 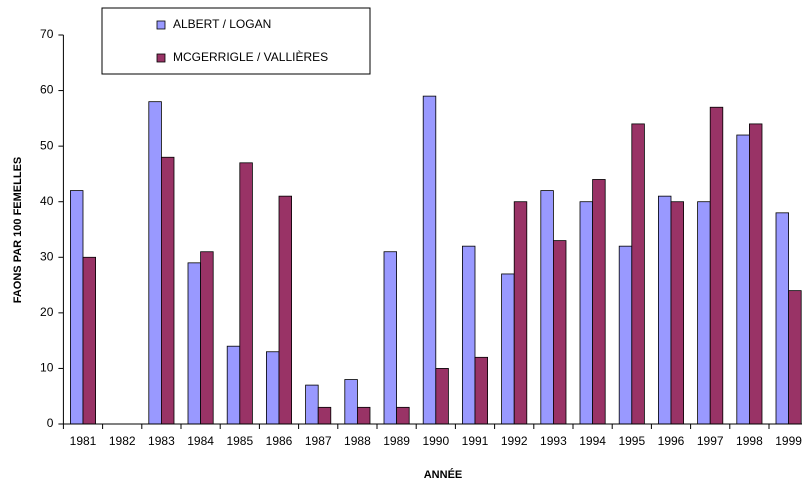 I want to click on x-tick-label: 1998, so click(x=749, y=441).